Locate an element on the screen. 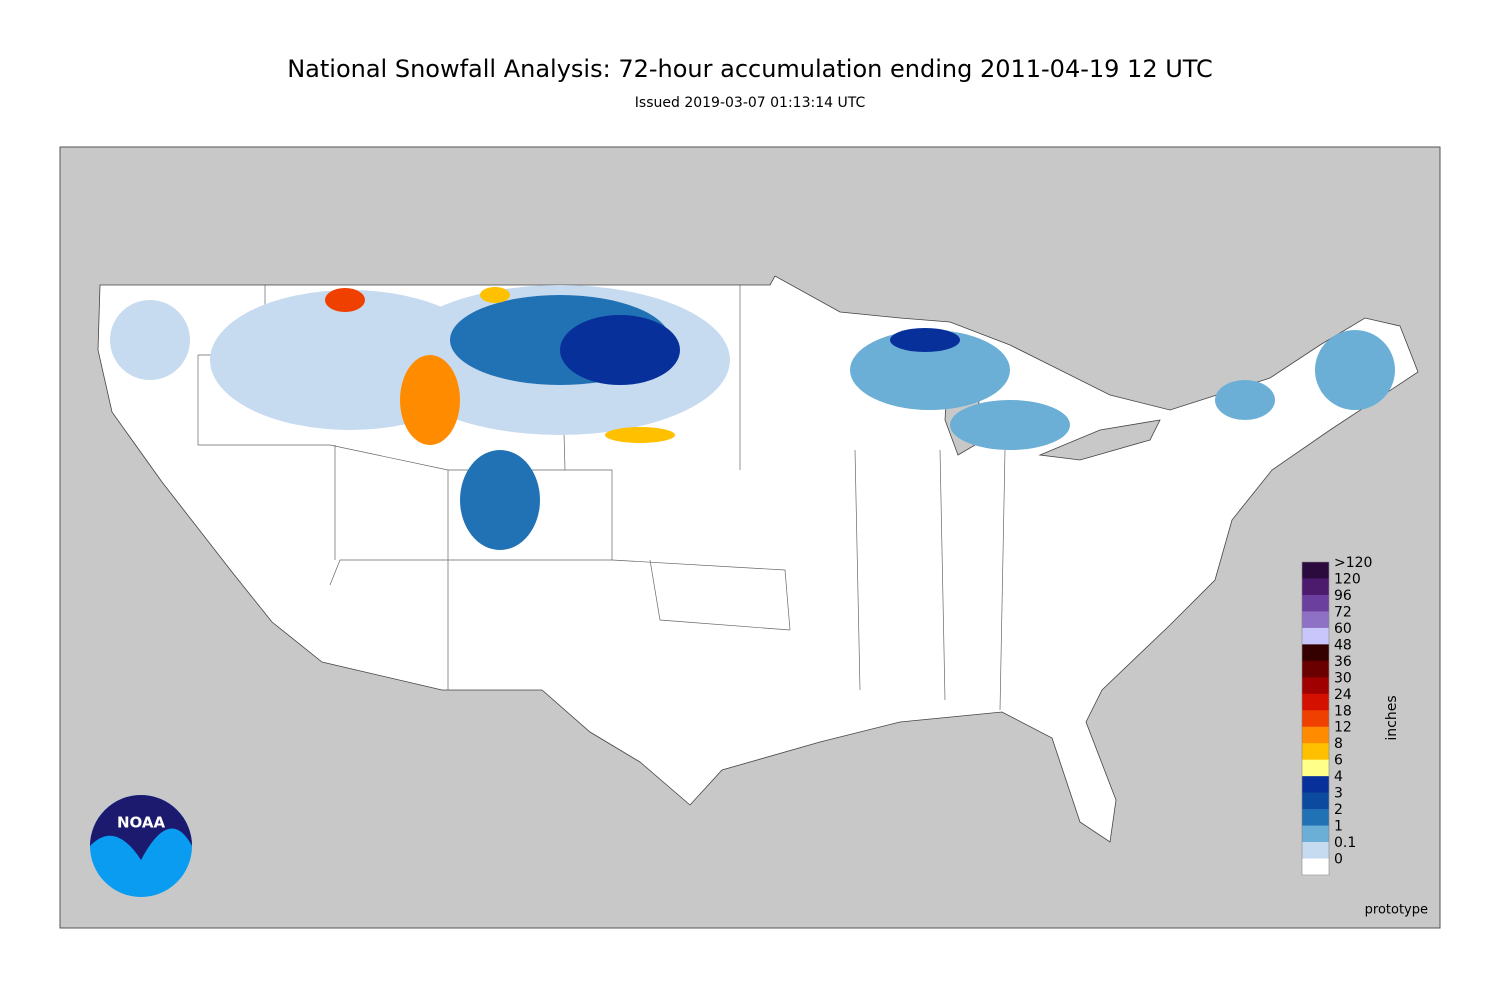 This screenshot has height=982, width=1500. legend-label: 24 is located at coordinates (1343, 695).